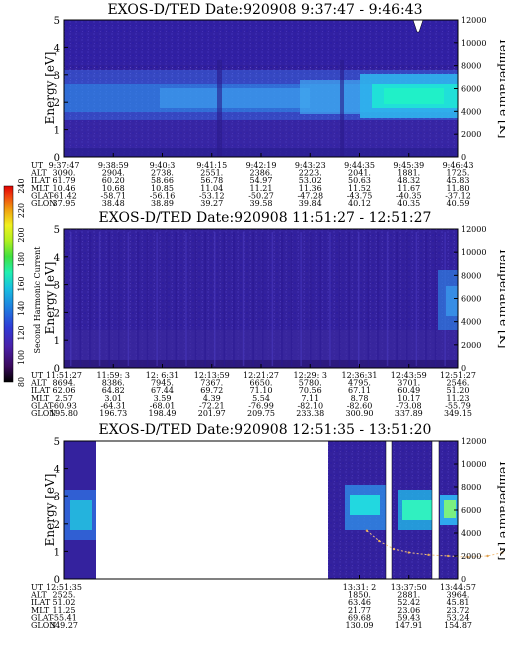 The image size is (505, 649). I want to click on table-cell: 195.80, so click(64, 413).